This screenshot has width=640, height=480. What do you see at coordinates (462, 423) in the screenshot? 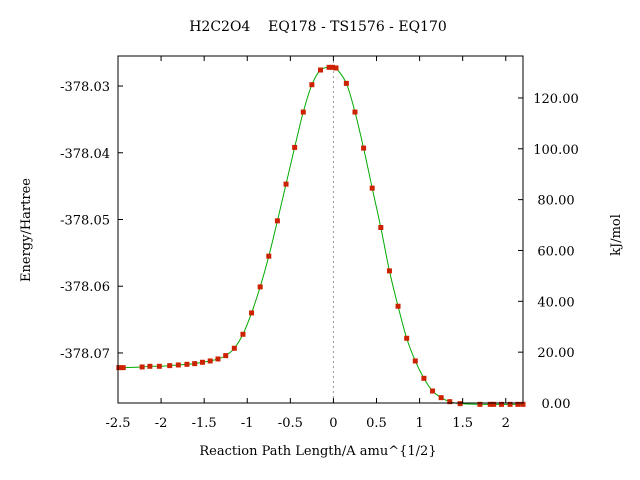
I see `x-tick-label: 1.5` at bounding box center [462, 423].